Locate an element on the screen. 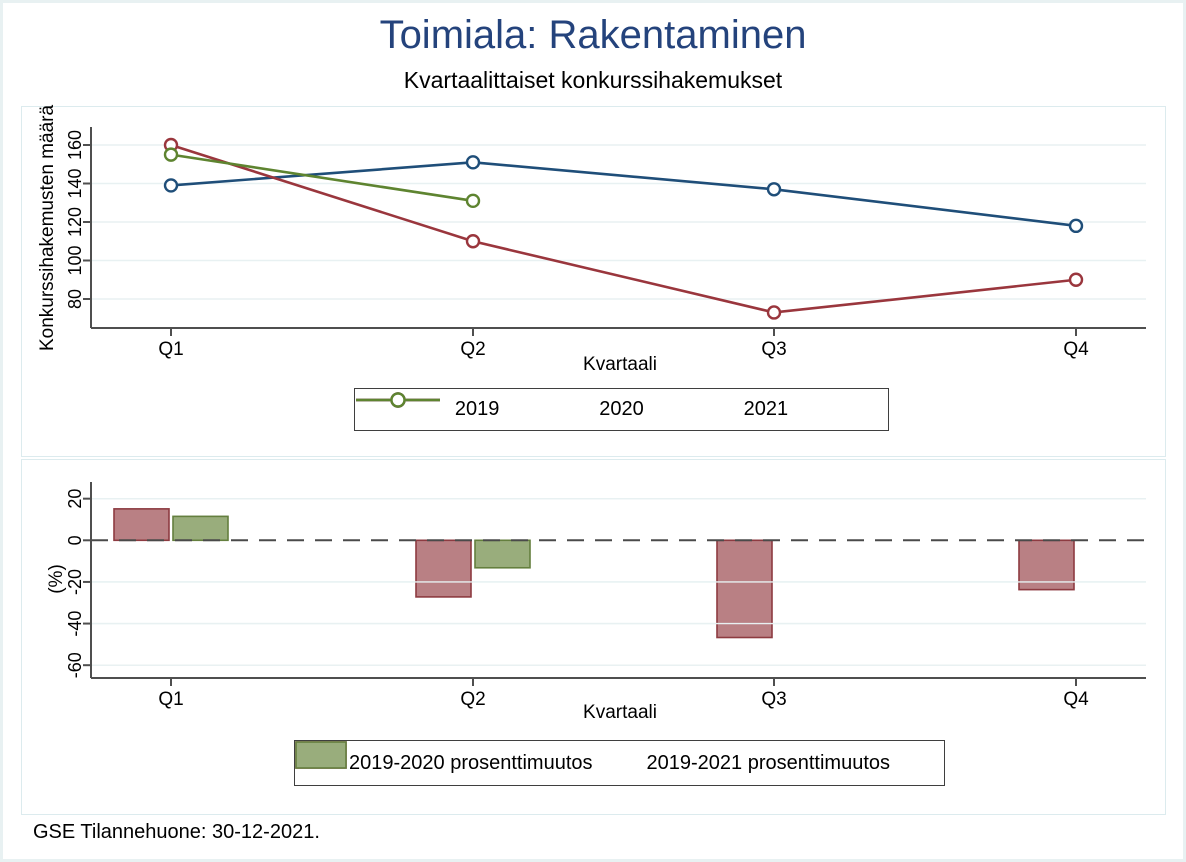  svg-text: 160 is located at coordinates (75, 145).